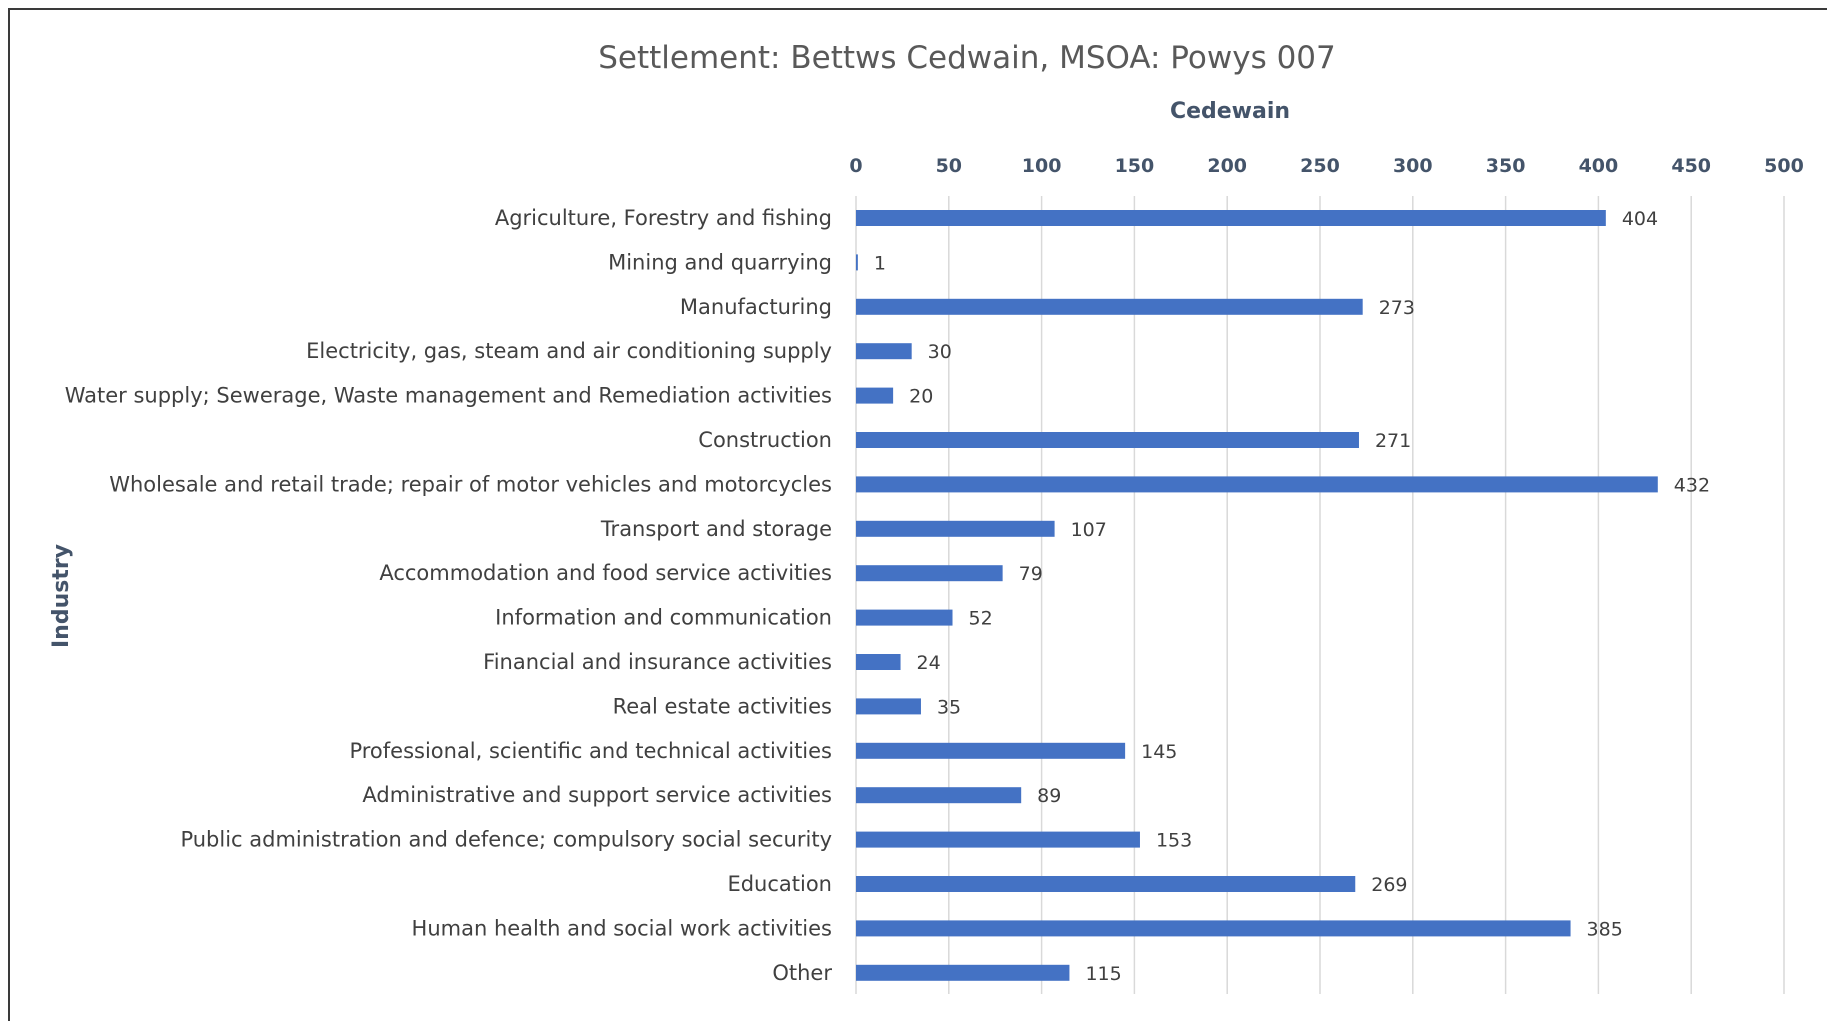 Image resolution: width=1827 pixels, height=1021 pixels. Describe the element at coordinates (802, 973) in the screenshot. I see `category-label: Other` at that location.